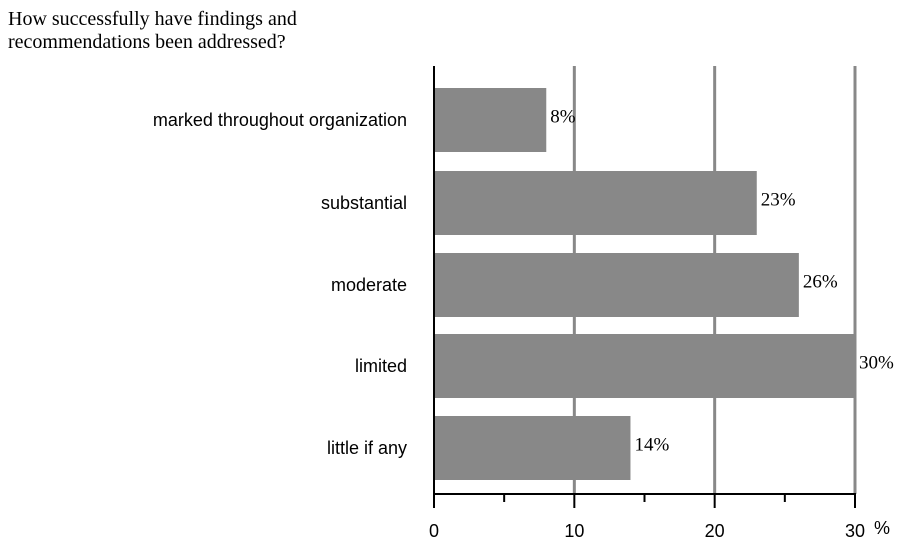  What do you see at coordinates (876, 362) in the screenshot?
I see `value-label-3: 30%` at bounding box center [876, 362].